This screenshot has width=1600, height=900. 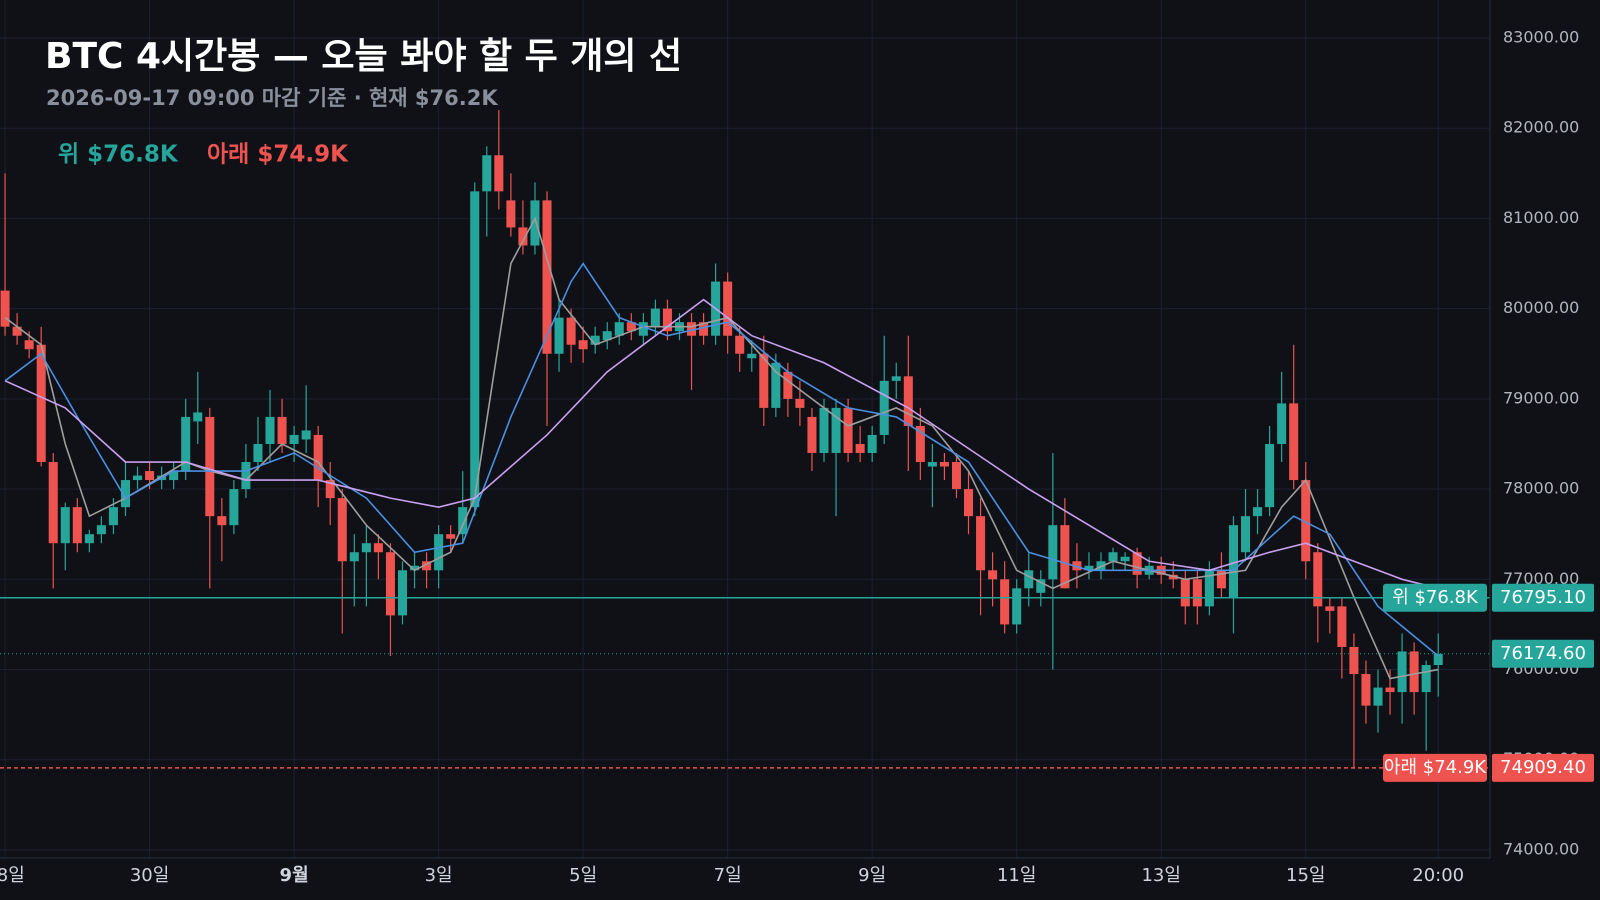 I want to click on legend-entry: 아래 $74.9K, so click(x=278, y=155).